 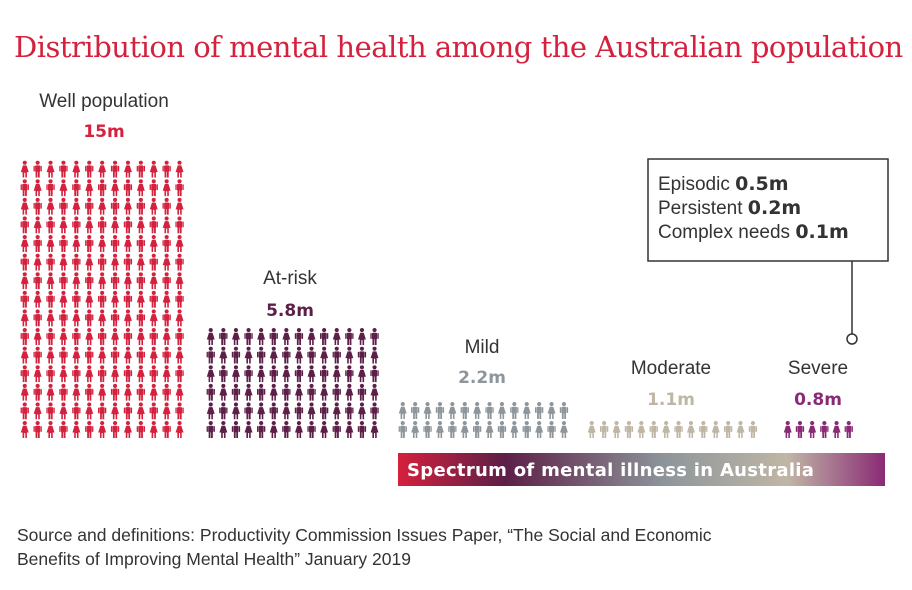 I want to click on complex-needs-label: Complex needs, so click(x=724, y=232).